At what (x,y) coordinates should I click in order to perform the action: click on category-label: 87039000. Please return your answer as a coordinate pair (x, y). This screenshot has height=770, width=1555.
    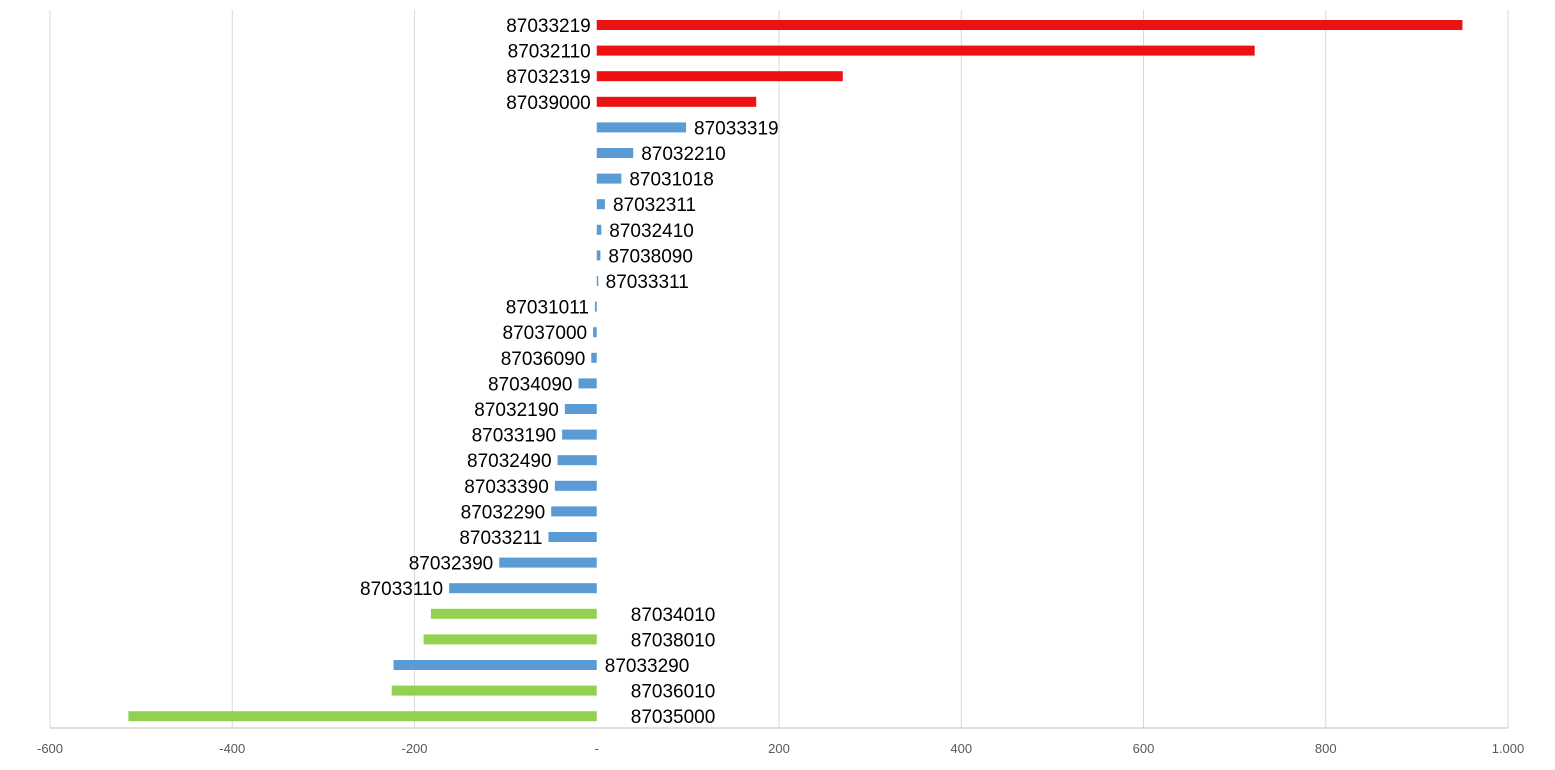
    Looking at the image, I should click on (548, 103).